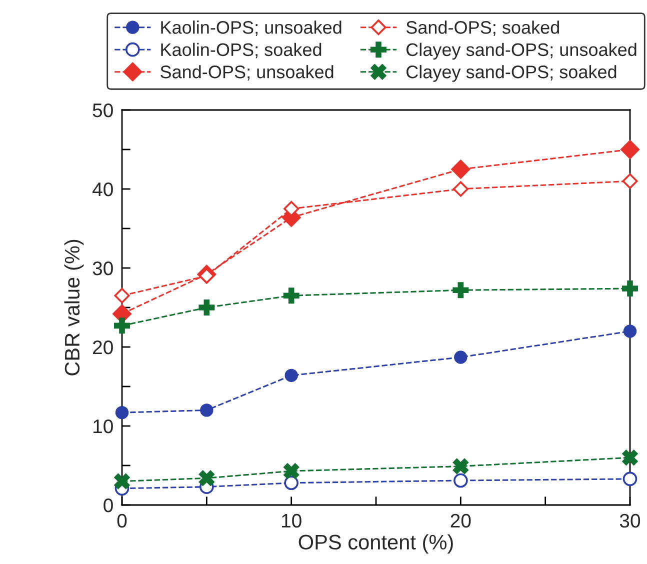 The height and width of the screenshot is (564, 647). What do you see at coordinates (102, 189) in the screenshot?
I see `y-tick-label: 40` at bounding box center [102, 189].